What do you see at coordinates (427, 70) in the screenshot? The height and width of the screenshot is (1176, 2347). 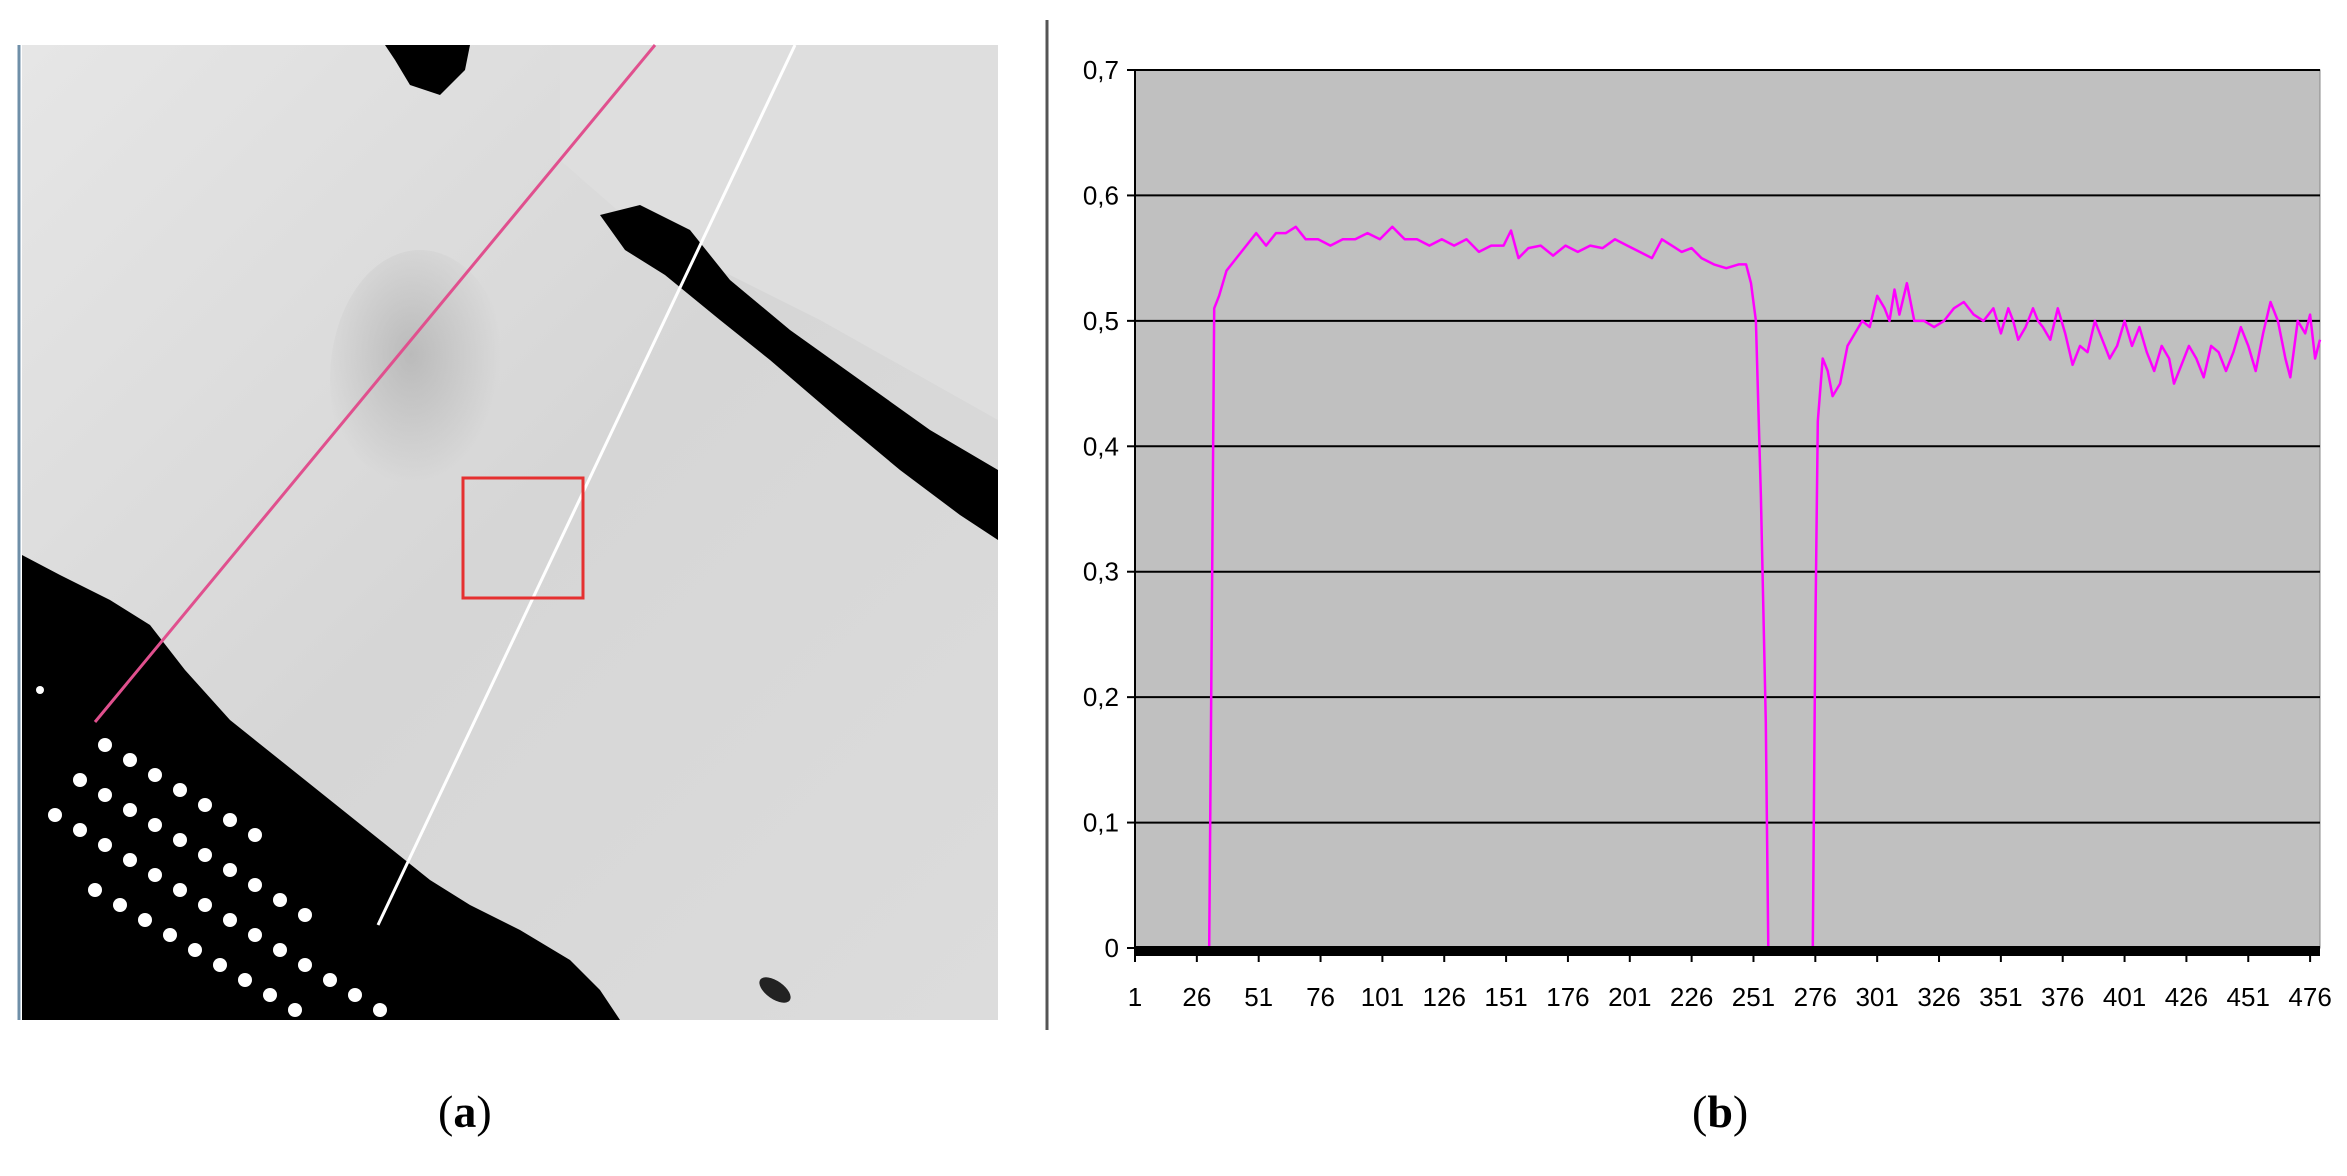 I see `top-dark-blob` at bounding box center [427, 70].